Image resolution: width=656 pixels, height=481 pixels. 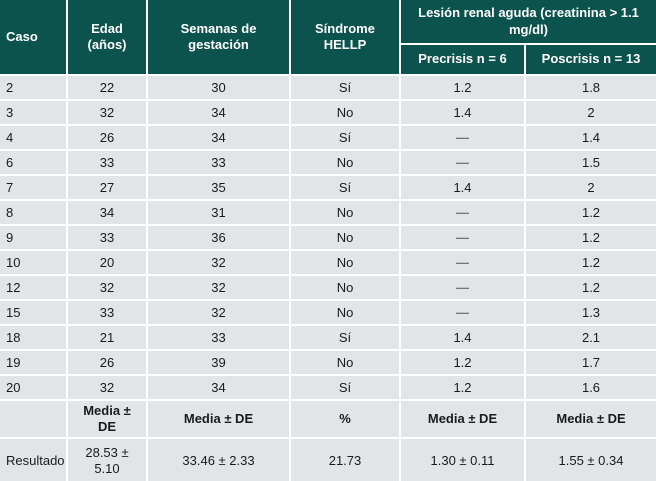 What do you see at coordinates (462, 459) in the screenshot?
I see `cell-precrisis: 1.30 ± 0.11` at bounding box center [462, 459].